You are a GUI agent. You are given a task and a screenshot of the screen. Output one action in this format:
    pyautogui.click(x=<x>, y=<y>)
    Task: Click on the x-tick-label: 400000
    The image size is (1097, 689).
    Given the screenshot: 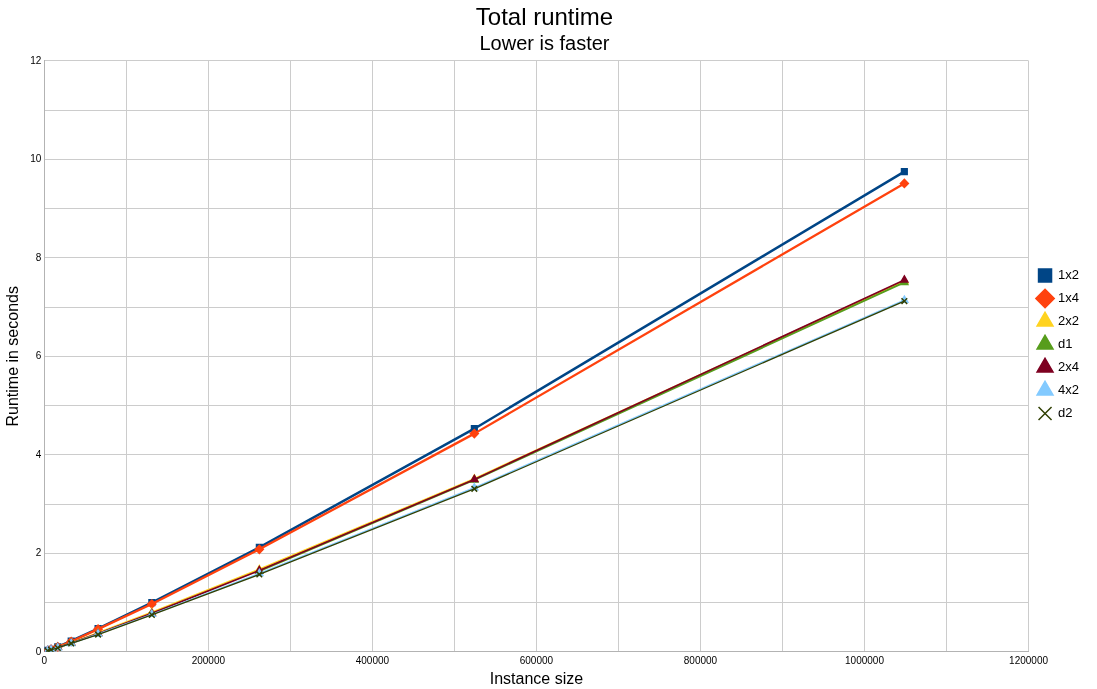 What is the action you would take?
    pyautogui.click(x=372, y=660)
    